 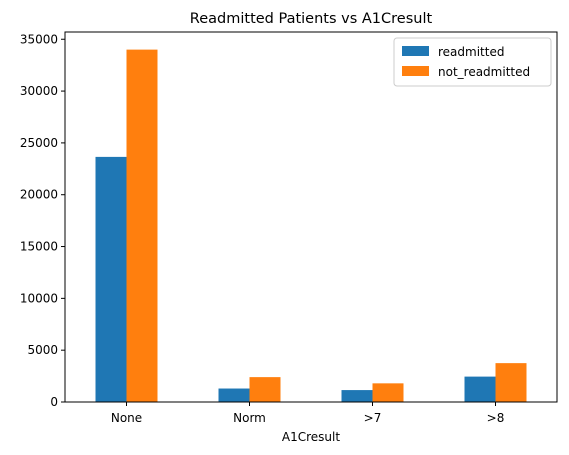 What do you see at coordinates (415, 71) in the screenshot?
I see `legend-swatch-not-readmitted` at bounding box center [415, 71].